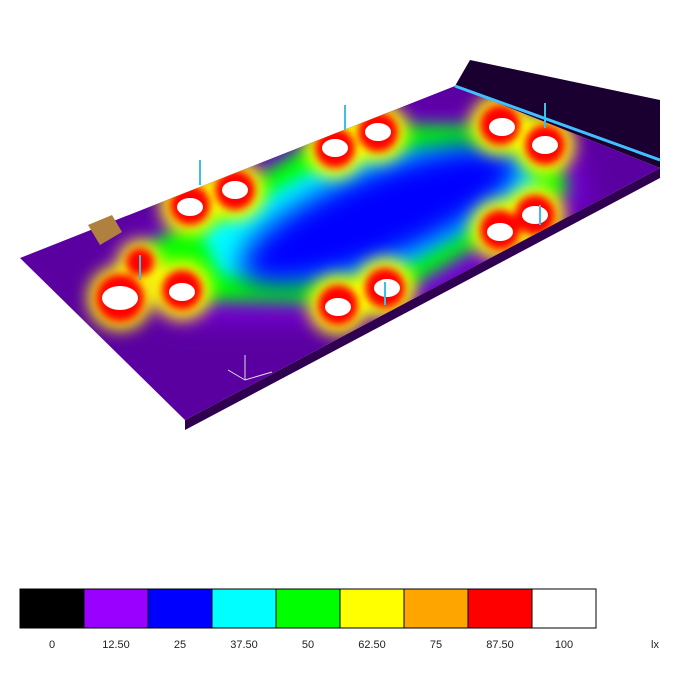 The width and height of the screenshot is (682, 700). I want to click on legend-label: 75, so click(436, 645).